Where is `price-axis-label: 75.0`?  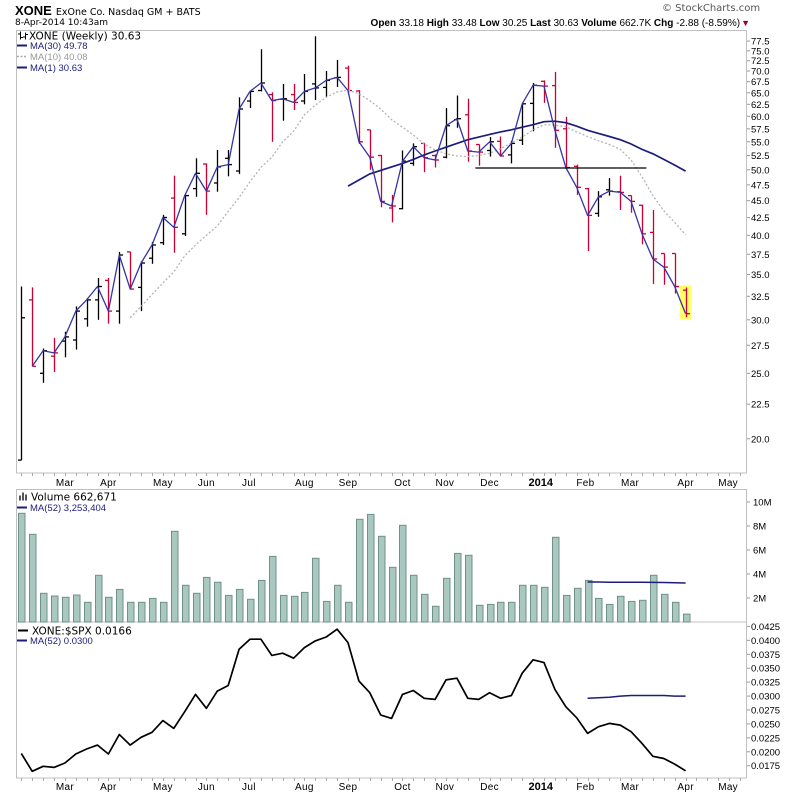
price-axis-label: 75.0 is located at coordinates (760, 51).